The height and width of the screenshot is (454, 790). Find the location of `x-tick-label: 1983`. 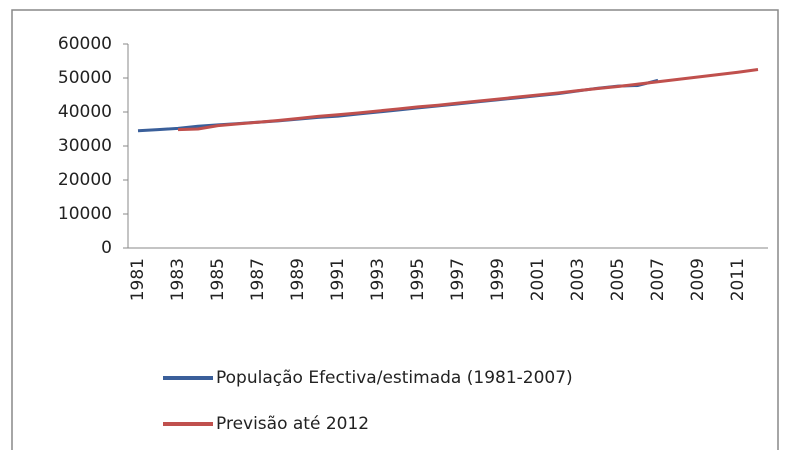

x-tick-label: 1983 is located at coordinates (178, 279).